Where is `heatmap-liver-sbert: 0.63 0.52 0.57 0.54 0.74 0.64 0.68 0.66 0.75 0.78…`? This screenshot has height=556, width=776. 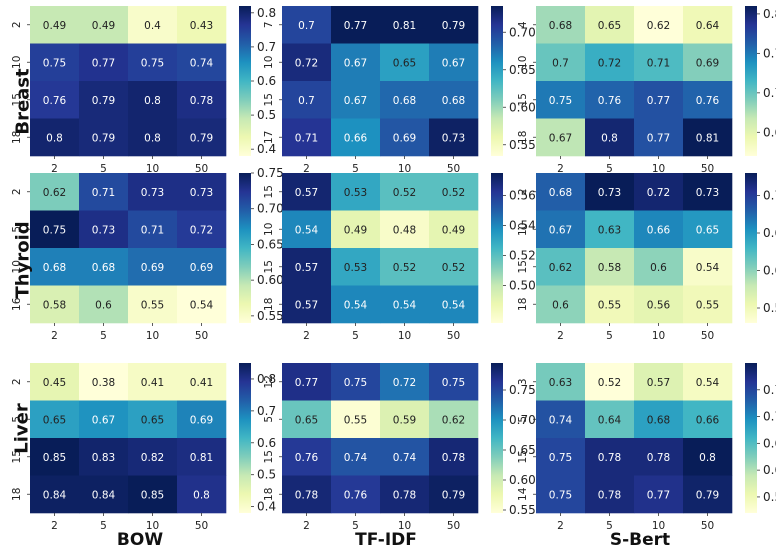 heatmap-liver-sbert: 0.63 0.52 0.57 0.54 0.74 0.64 0.68 0.66 0.75 0.78… is located at coordinates (646, 447).